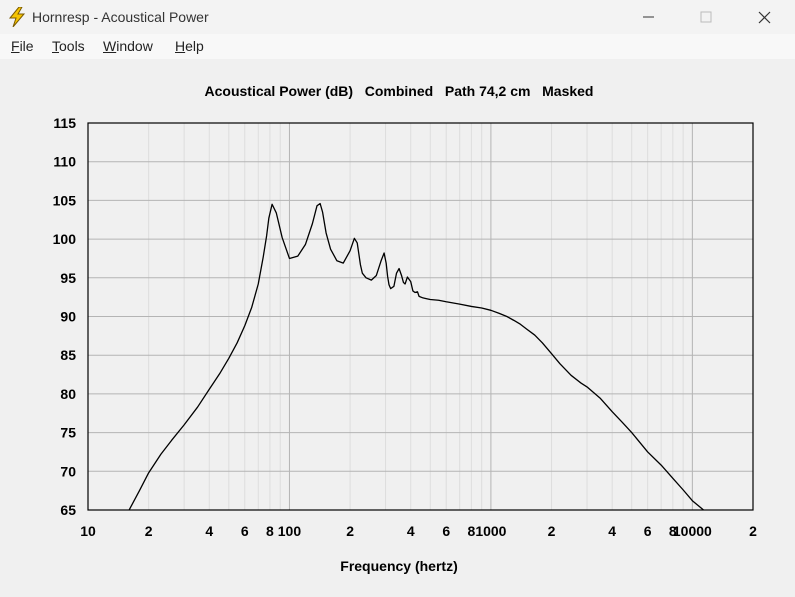 This screenshot has height=597, width=795. I want to click on menu-window-key: W, so click(110, 46).